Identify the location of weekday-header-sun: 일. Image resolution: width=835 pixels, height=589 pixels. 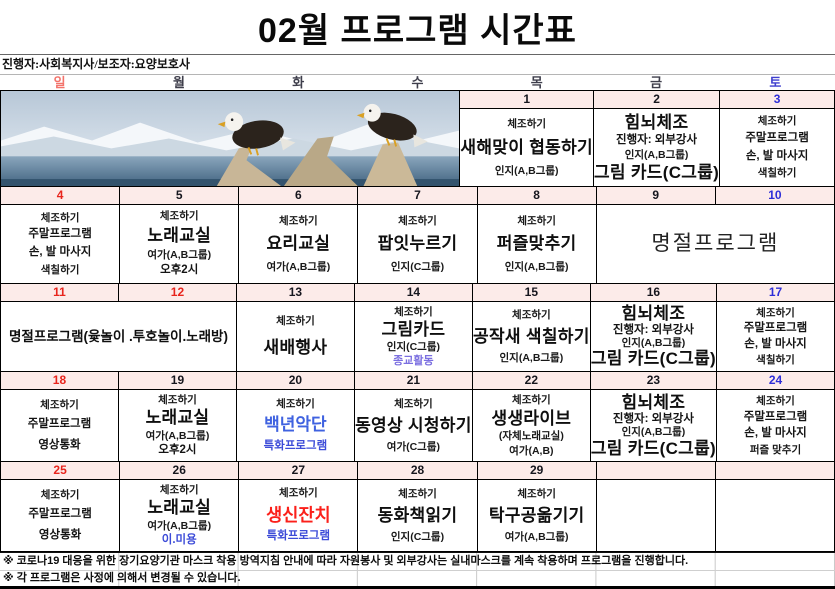
(59, 82).